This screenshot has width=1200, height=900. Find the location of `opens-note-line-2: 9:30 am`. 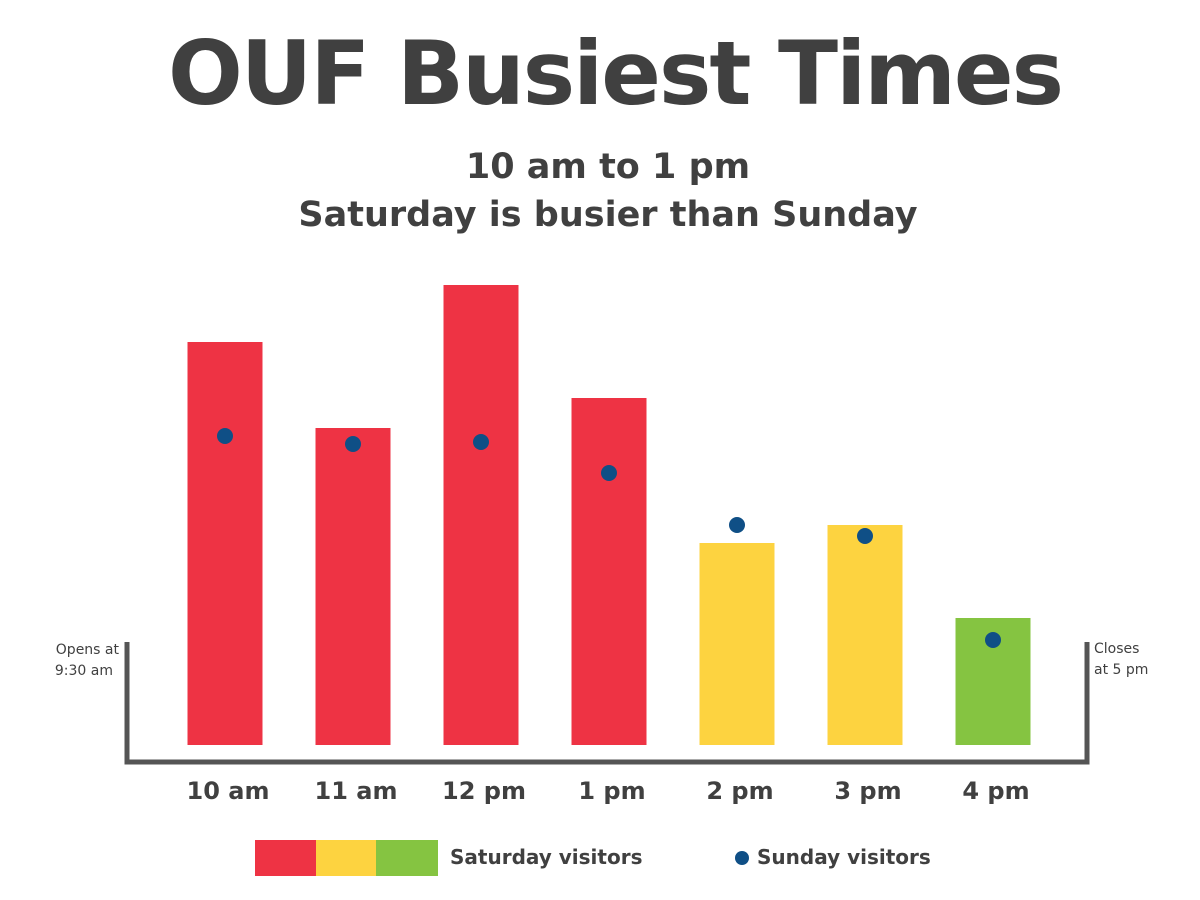

opens-note-line-2: 9:30 am is located at coordinates (84, 671).